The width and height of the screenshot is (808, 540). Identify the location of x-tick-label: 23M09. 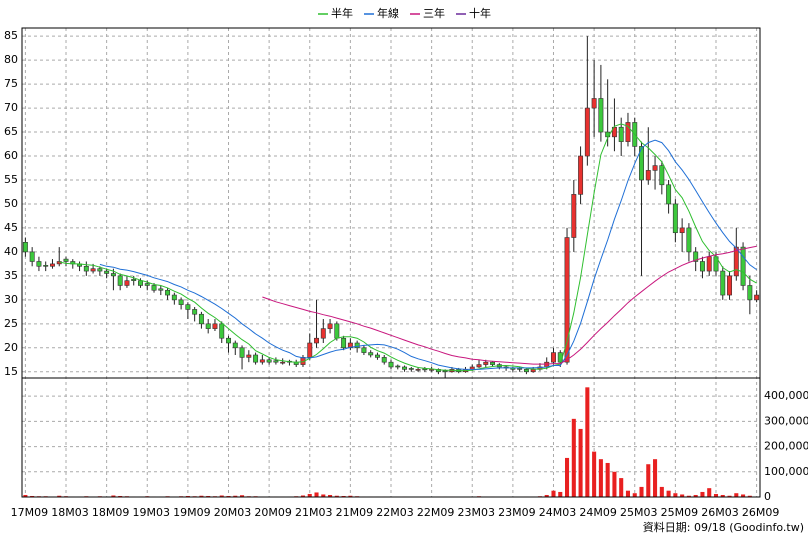
(517, 512).